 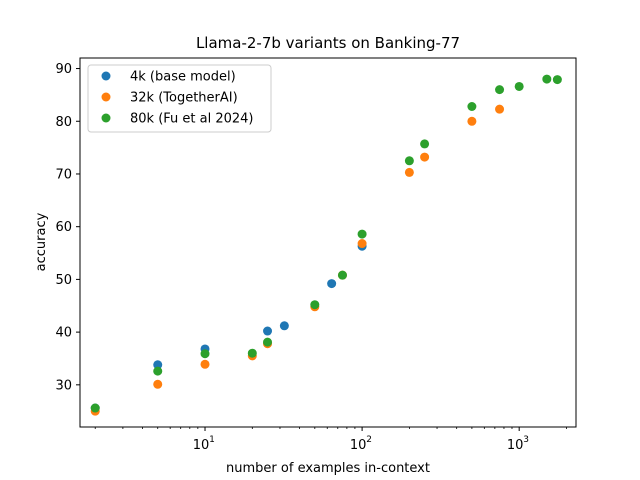 I want to click on x-tick-label-exponent: 3, so click(x=526, y=440).